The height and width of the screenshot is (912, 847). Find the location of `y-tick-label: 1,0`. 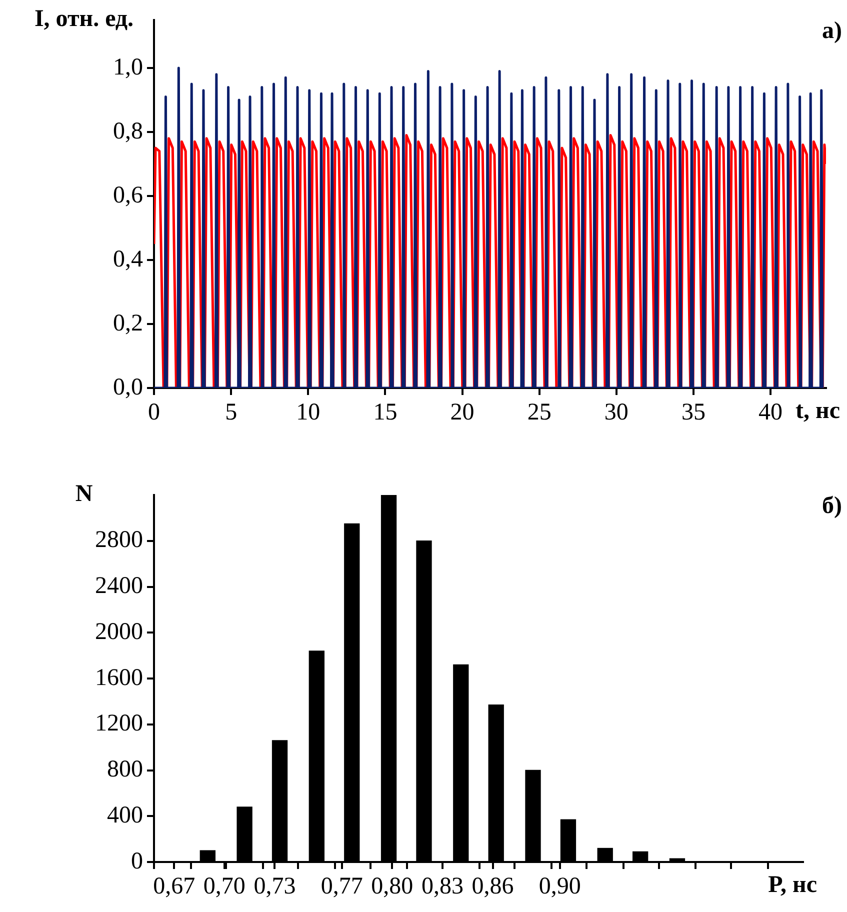

y-tick-label: 1,0 is located at coordinates (128, 67).